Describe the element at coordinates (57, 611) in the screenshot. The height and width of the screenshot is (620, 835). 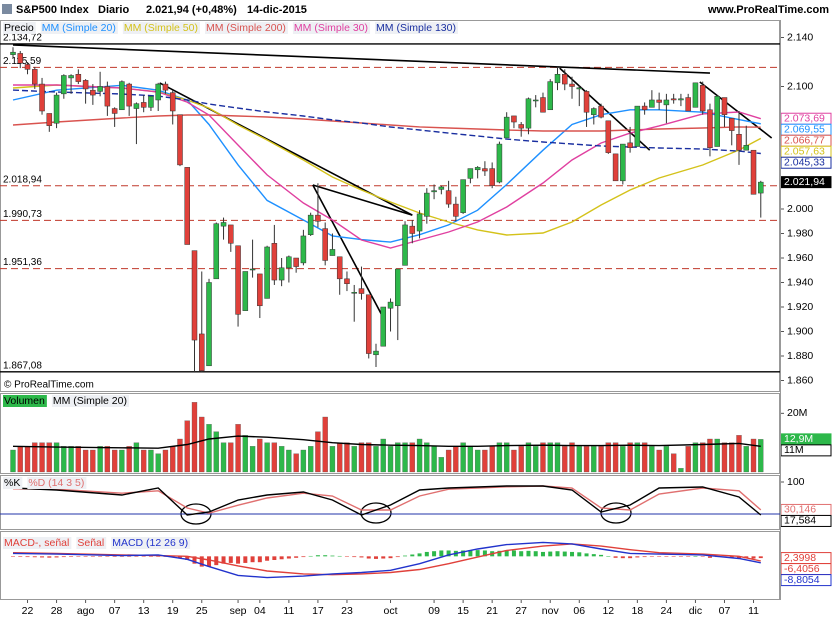
I see `x-tick-label: 28` at that location.